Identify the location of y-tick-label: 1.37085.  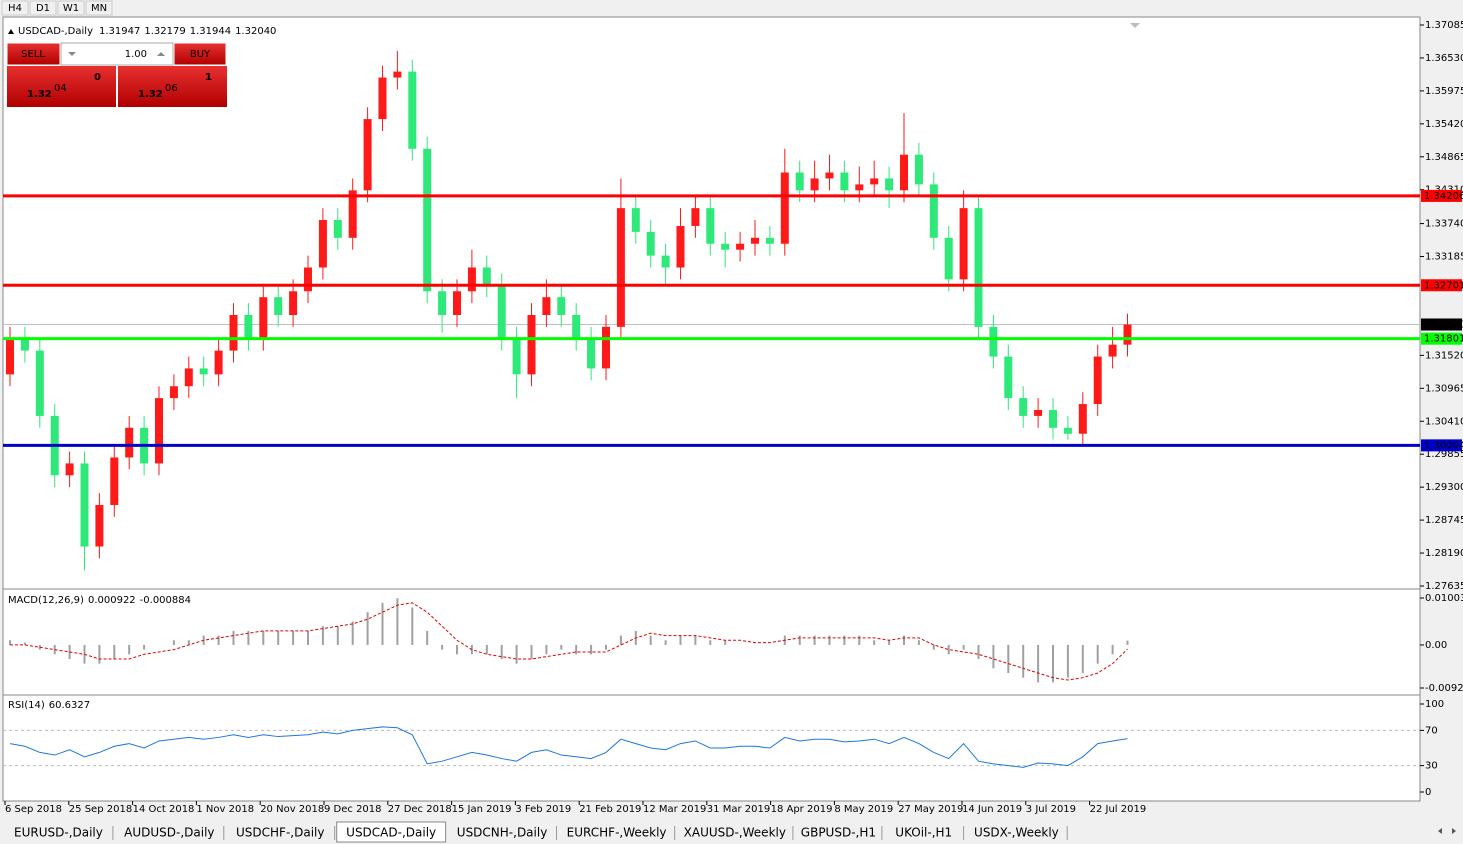
(1444, 25).